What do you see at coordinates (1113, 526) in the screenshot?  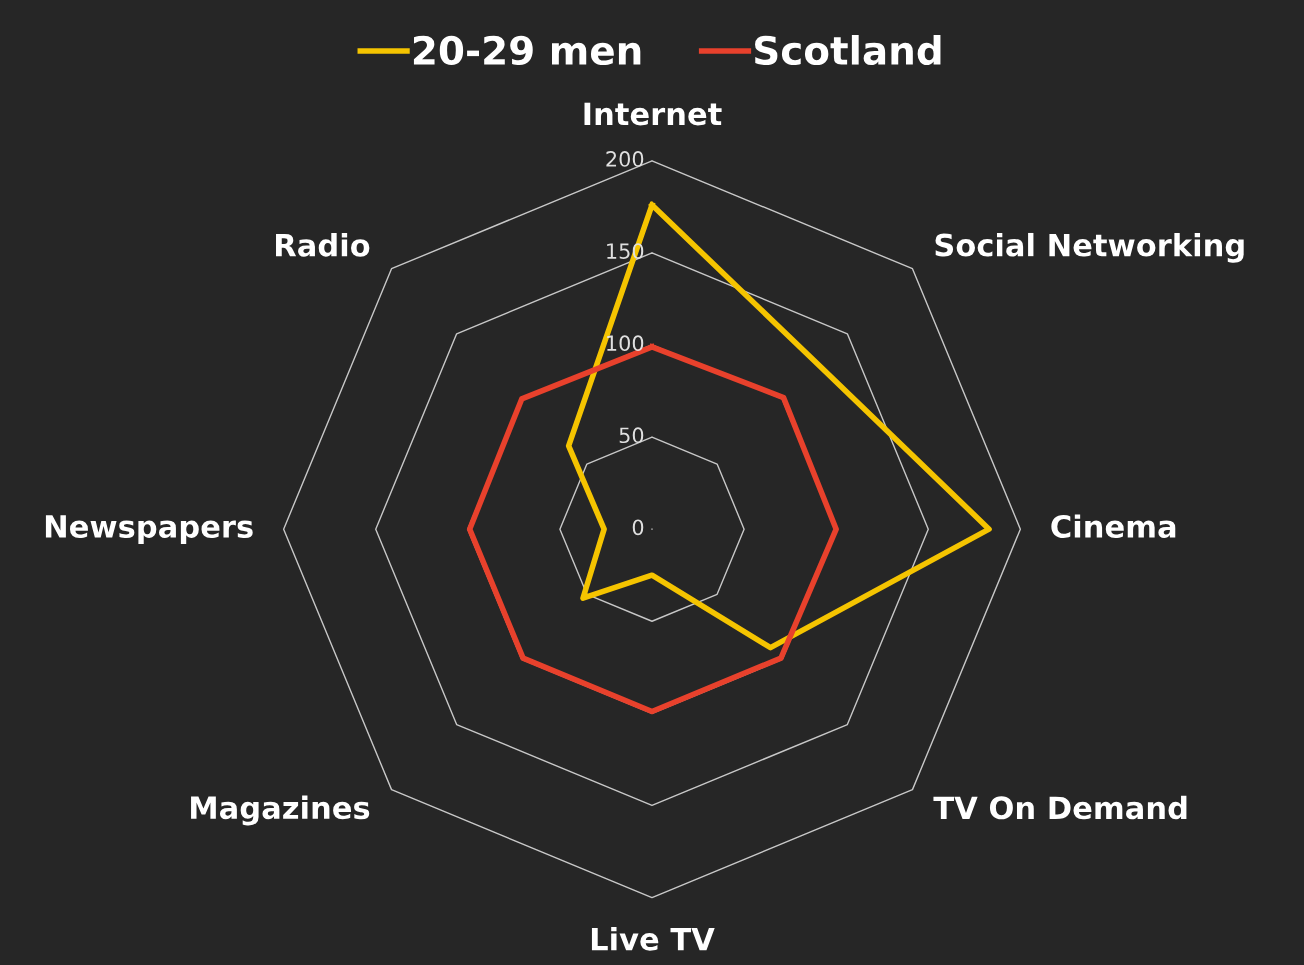 I see `spoke-label: Cinema` at bounding box center [1113, 526].